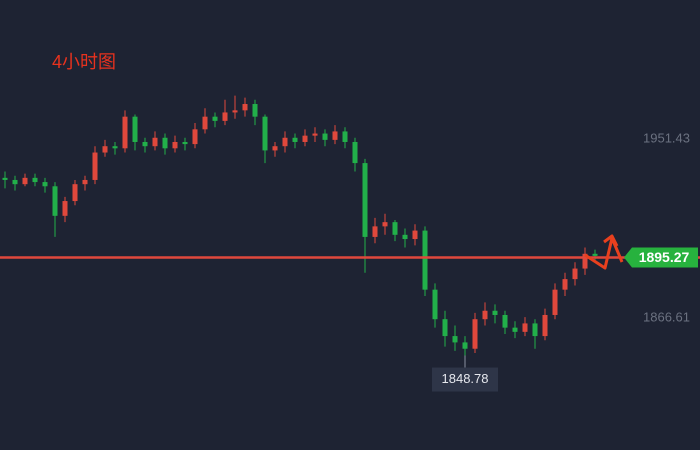  What do you see at coordinates (664, 257) in the screenshot?
I see `last-price-label: 1895.27` at bounding box center [664, 257].